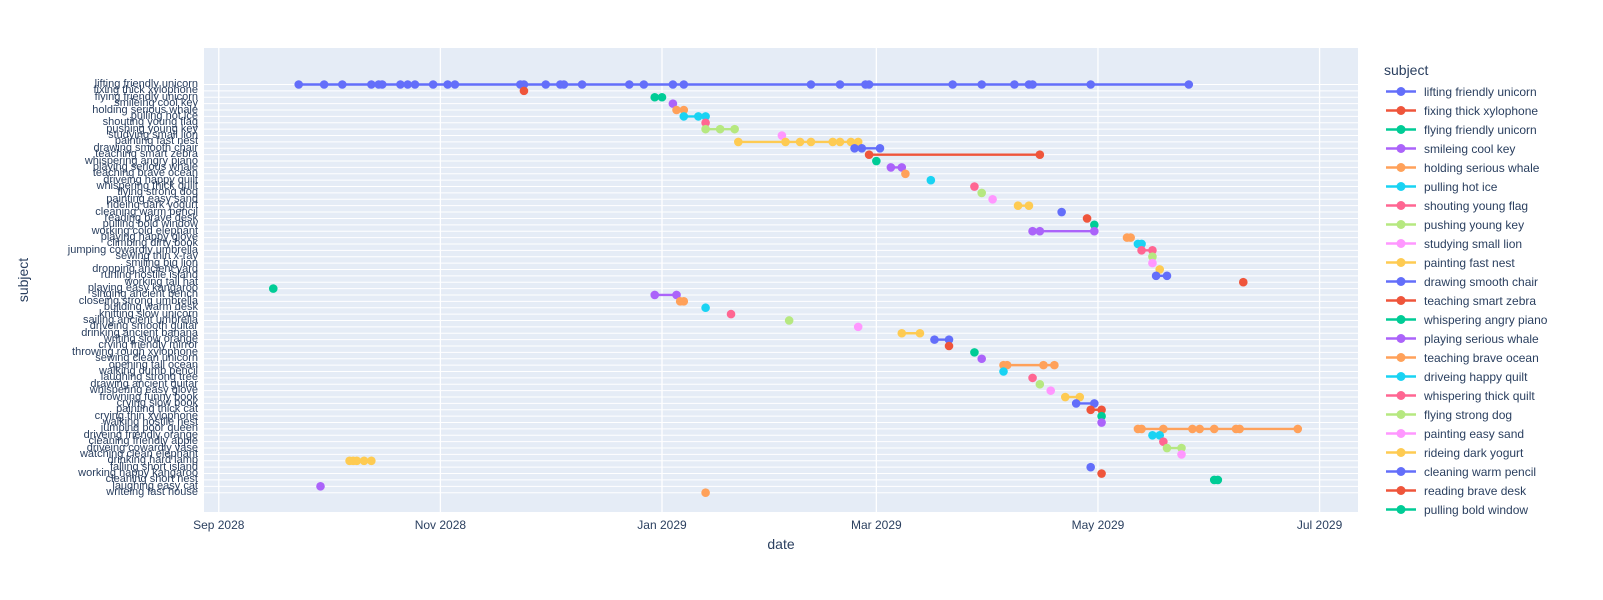 The height and width of the screenshot is (600, 1603). I want to click on legend-item: shouting young flag, so click(1465, 205).